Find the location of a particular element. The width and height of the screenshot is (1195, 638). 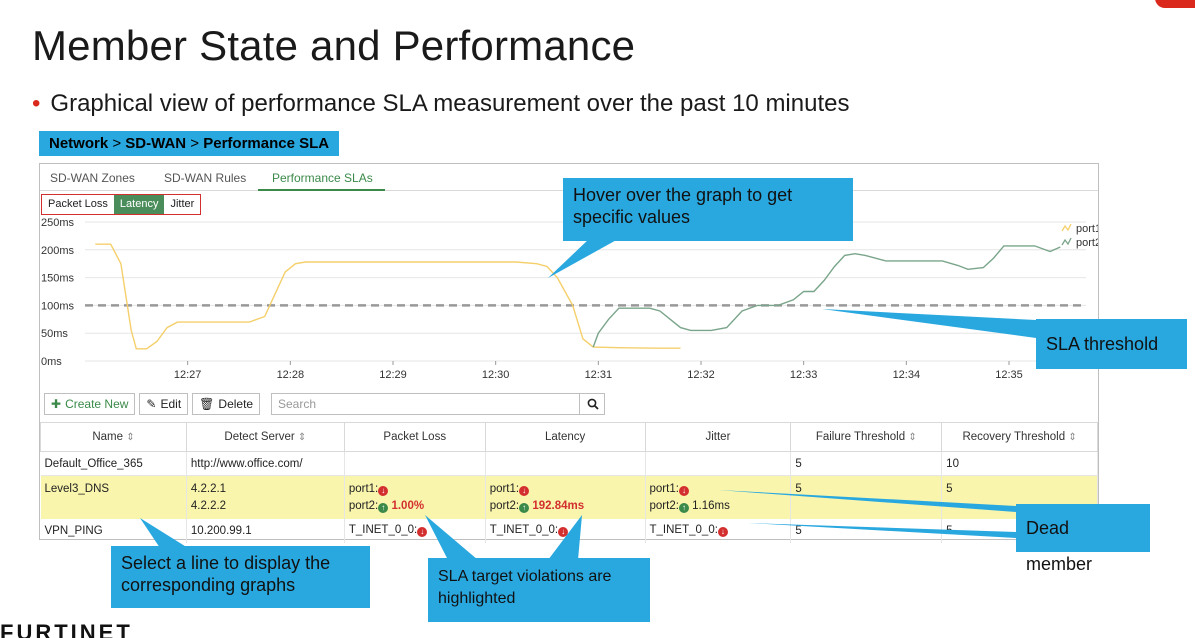

tab-performance-slas: Performance SLAs is located at coordinates (322, 178).